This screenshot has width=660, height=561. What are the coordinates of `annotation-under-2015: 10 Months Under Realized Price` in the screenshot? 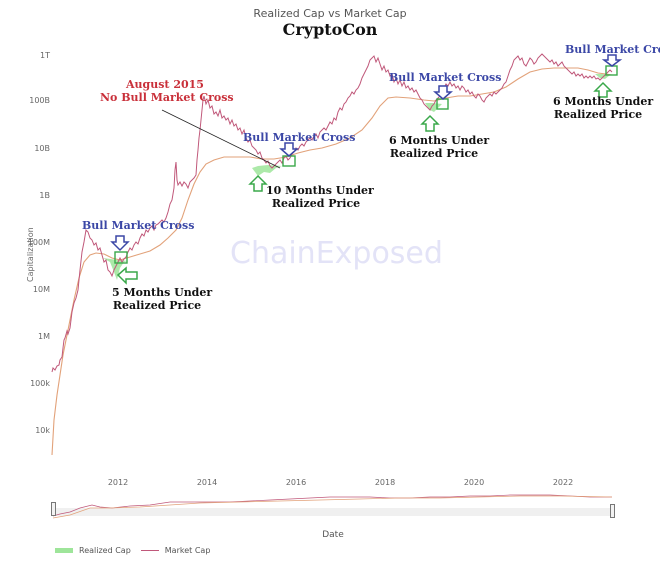 It's located at (320, 197).